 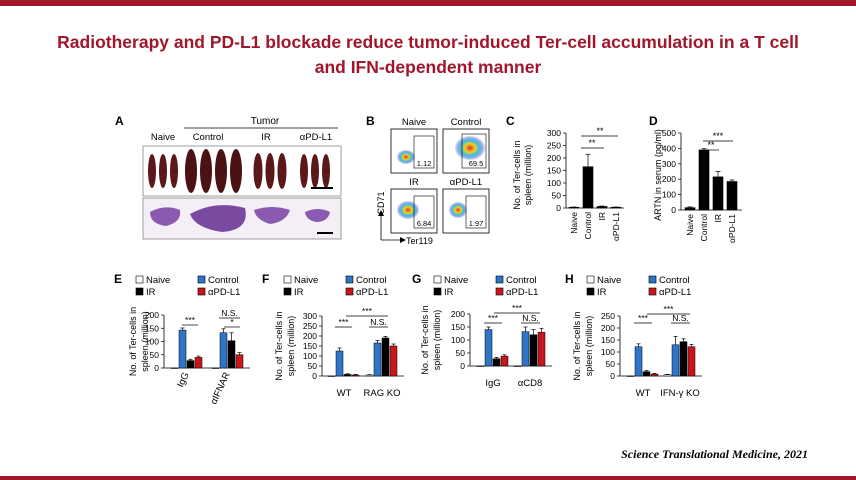 What do you see at coordinates (669, 179) in the screenshot?
I see `panel-d-tick-label: 200` at bounding box center [669, 179].